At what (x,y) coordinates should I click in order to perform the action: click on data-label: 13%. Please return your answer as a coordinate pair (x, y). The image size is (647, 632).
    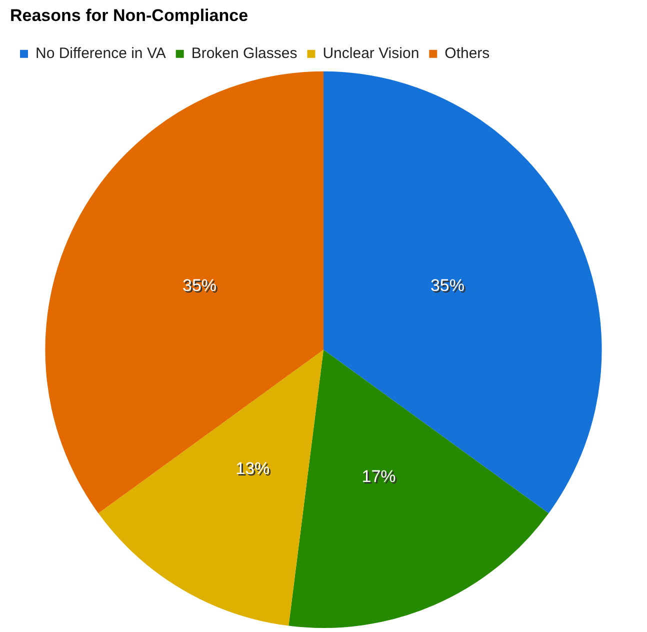
    Looking at the image, I should click on (254, 470).